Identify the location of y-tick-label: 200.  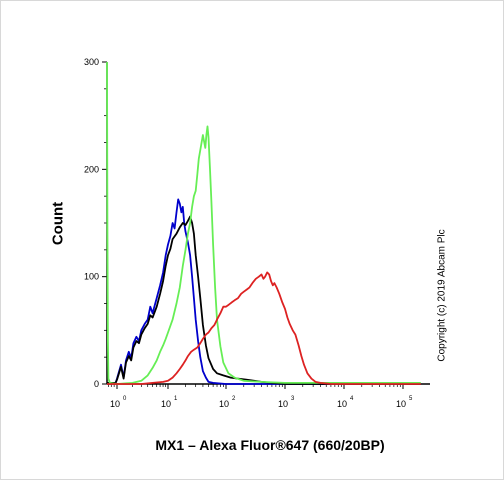
(91, 169).